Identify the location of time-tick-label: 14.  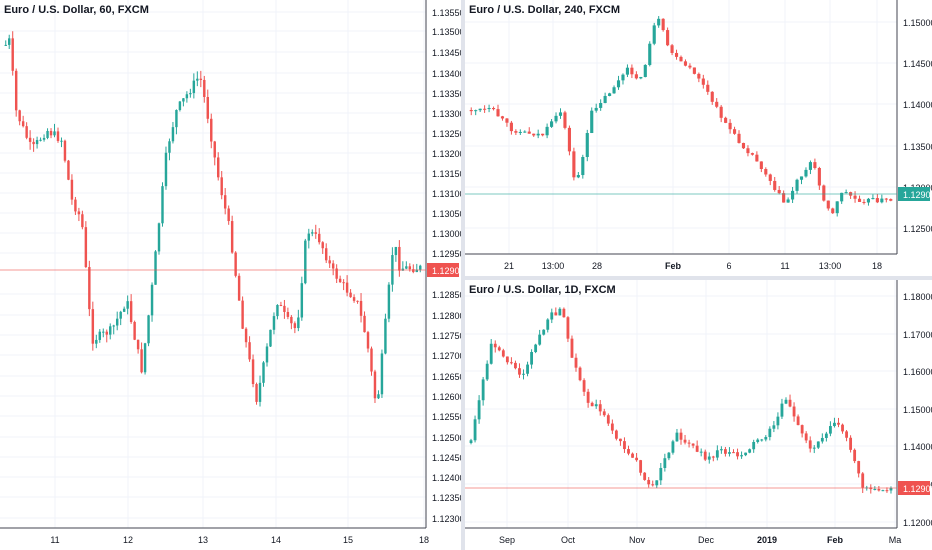
(276, 540).